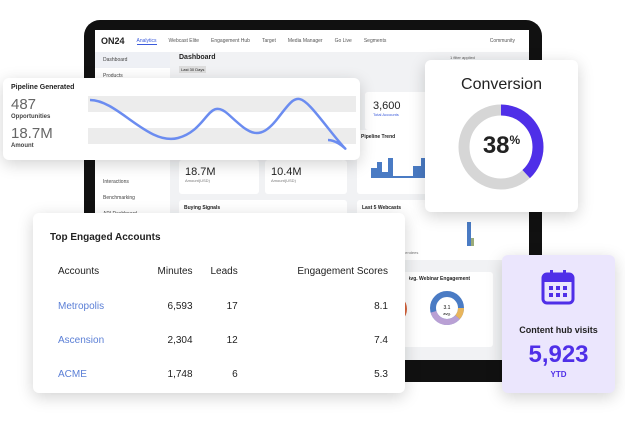 This screenshot has height=423, width=625. I want to click on conversion-value: 38%, so click(501, 145).